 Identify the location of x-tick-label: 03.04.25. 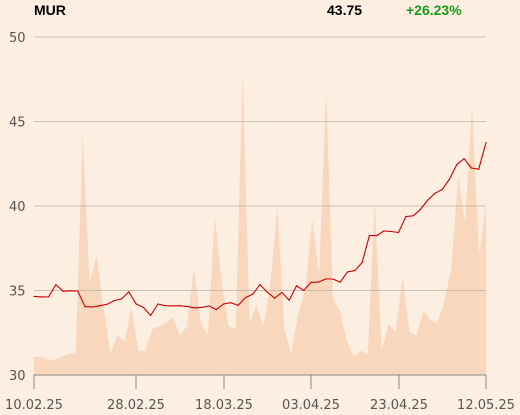
(311, 405).